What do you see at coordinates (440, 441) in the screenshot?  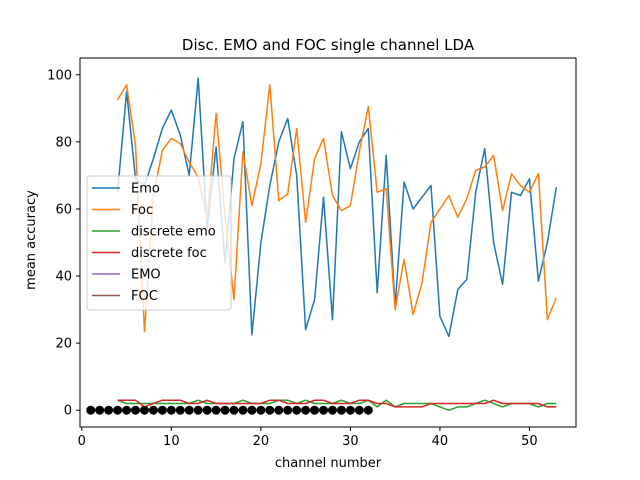 I see `x-tick-label: 40` at bounding box center [440, 441].